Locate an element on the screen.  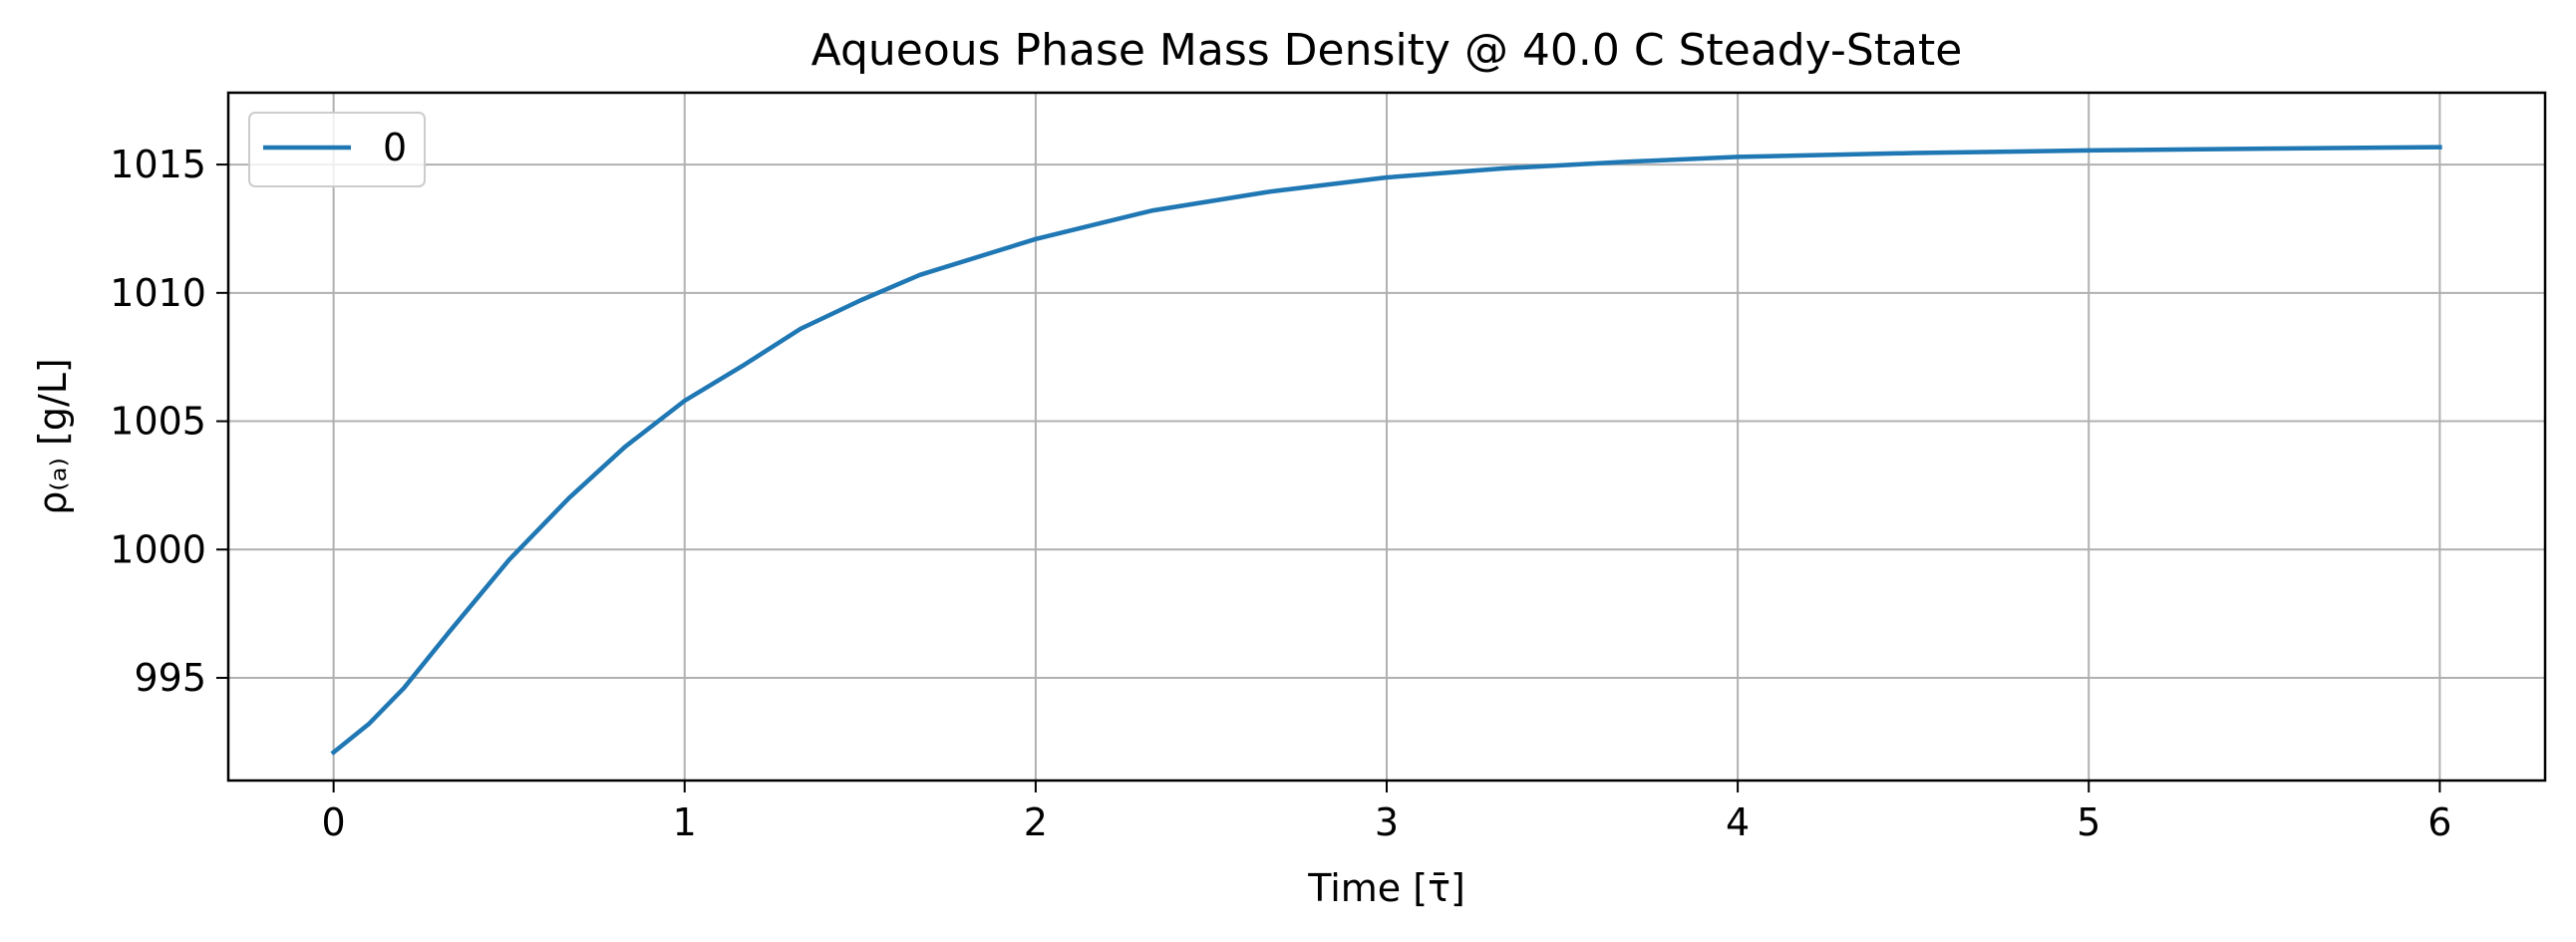
y-tick-label-3: 1010 is located at coordinates (158, 293).